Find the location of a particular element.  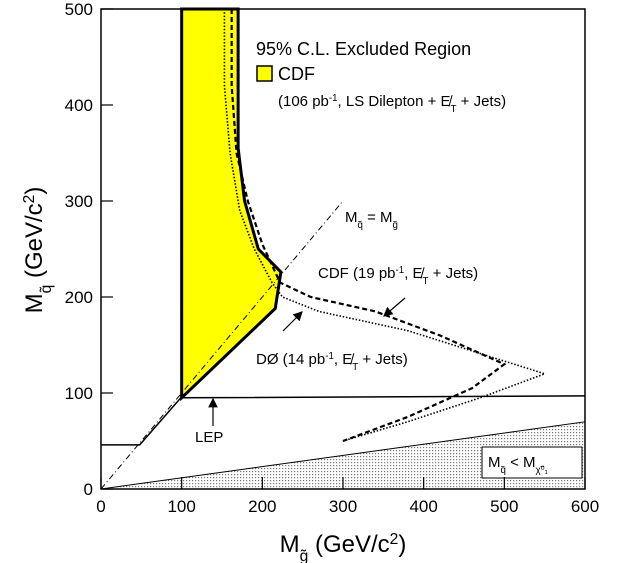

annotation: Mq̃ < Mχ̃⁰₁ is located at coordinates (518, 465).